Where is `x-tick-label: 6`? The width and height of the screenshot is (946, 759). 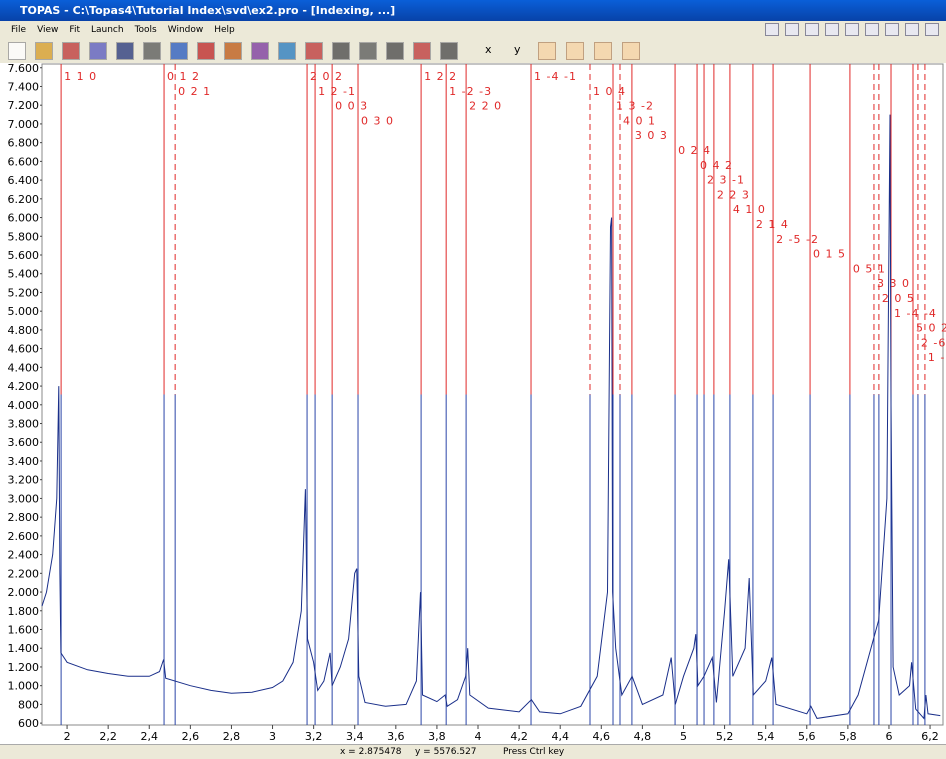 x-tick-label: 6 is located at coordinates (888, 736).